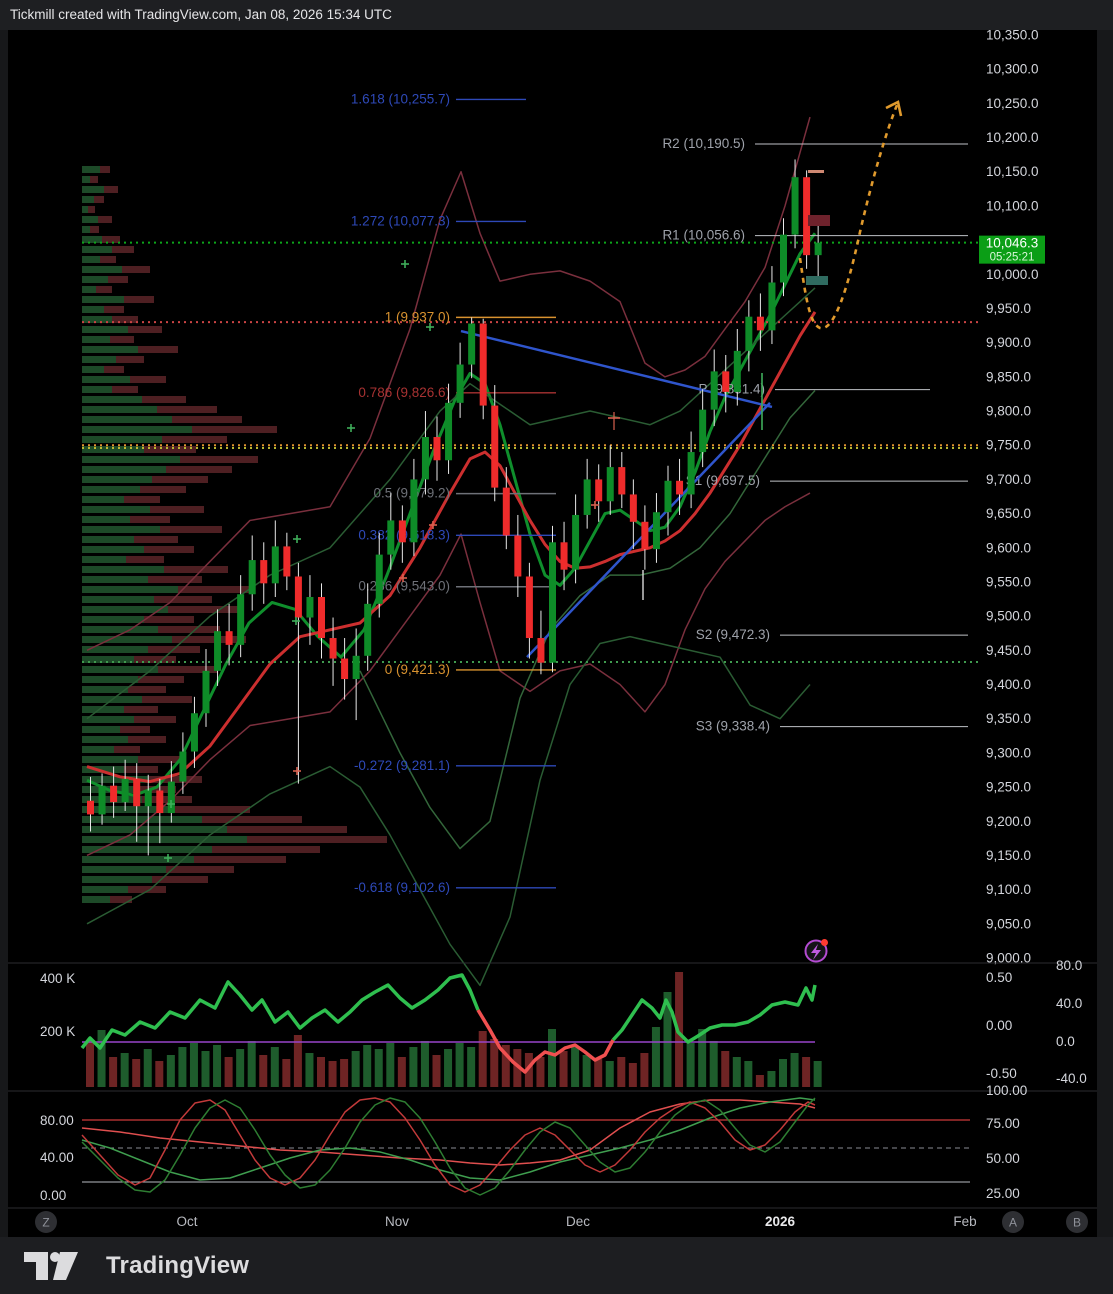  I want to click on indicator-axis-label-2: 40.0, so click(1069, 1003).